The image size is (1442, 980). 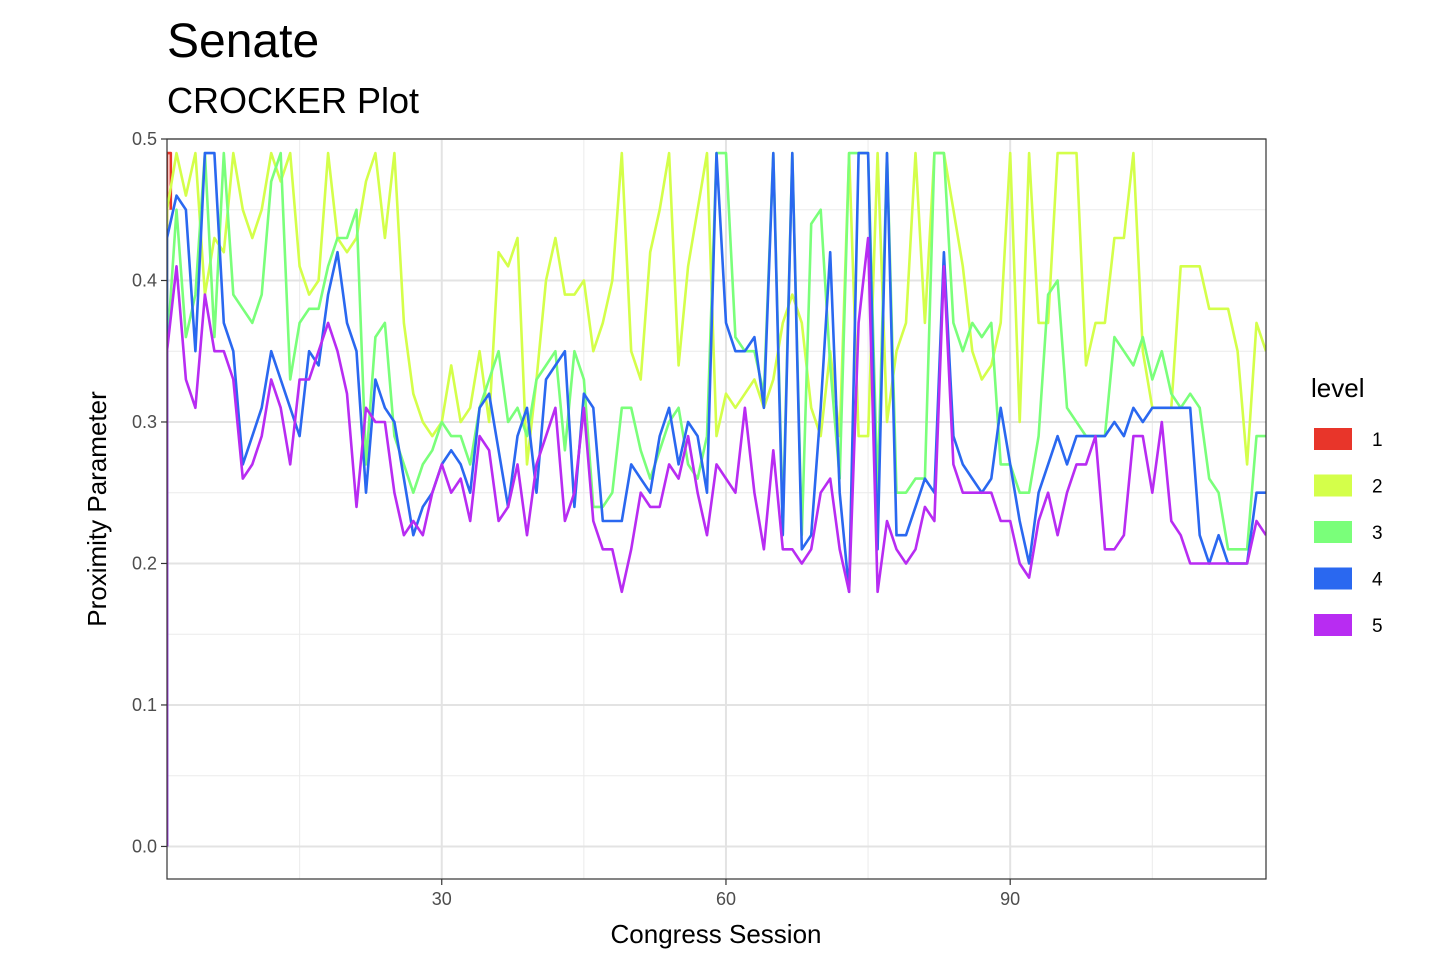 I want to click on legend-label-level-1: 1, so click(x=1377, y=440).